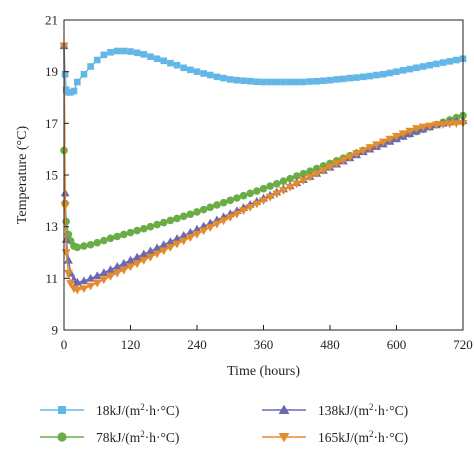 This screenshot has height=463, width=474. What do you see at coordinates (64, 344) in the screenshot?
I see `x-tick-label: 0` at bounding box center [64, 344].